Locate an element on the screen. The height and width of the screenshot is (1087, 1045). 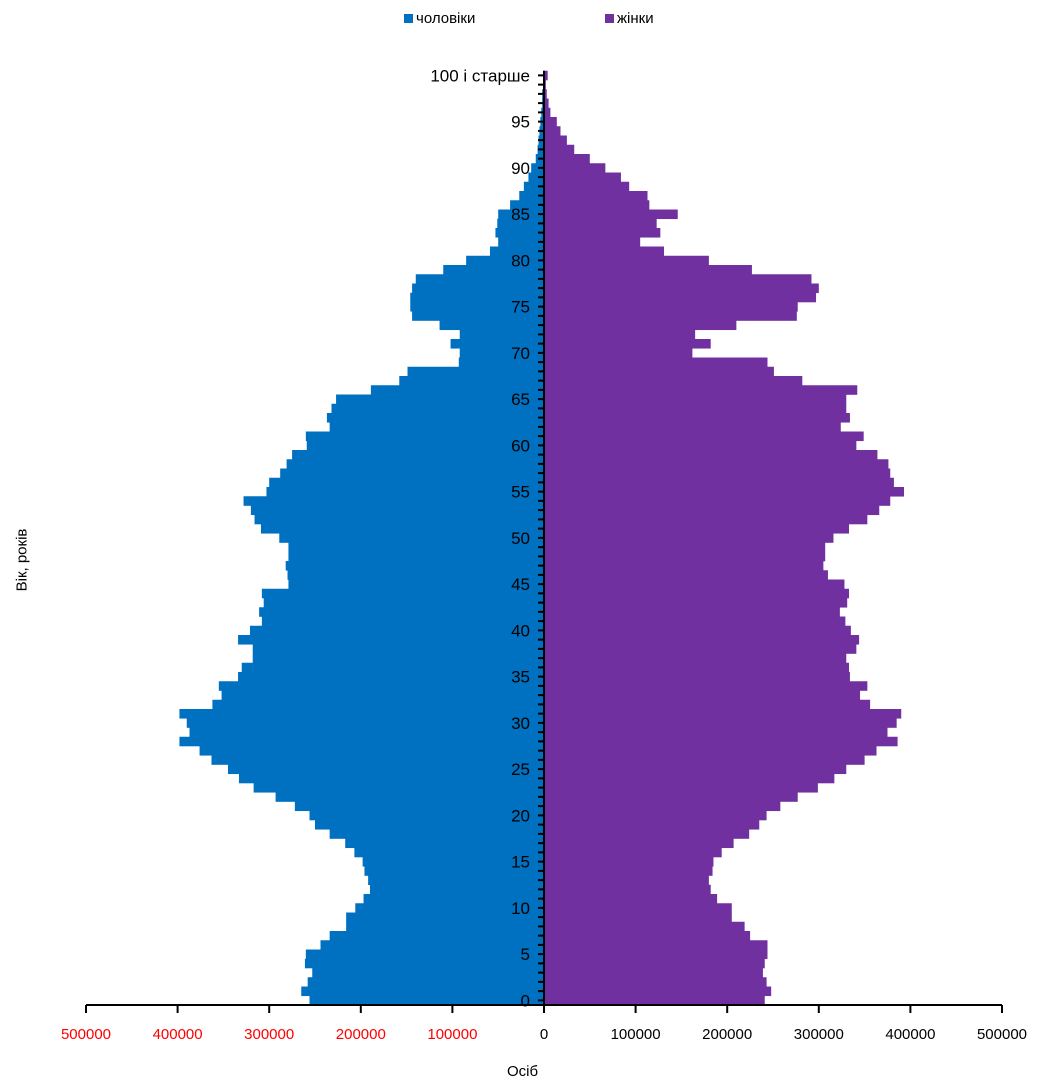
y-tick-label: 30 is located at coordinates (520, 723).